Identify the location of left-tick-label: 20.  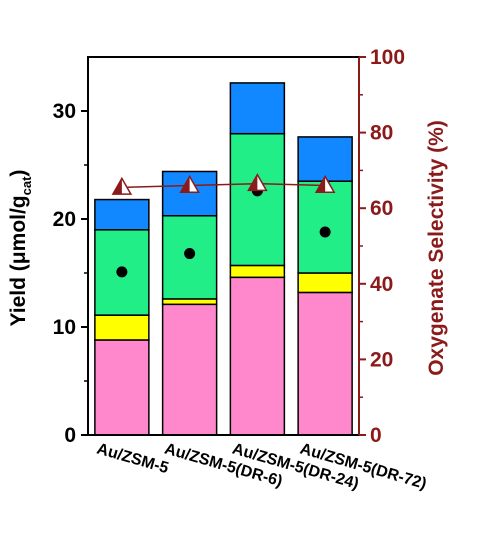
(64, 219).